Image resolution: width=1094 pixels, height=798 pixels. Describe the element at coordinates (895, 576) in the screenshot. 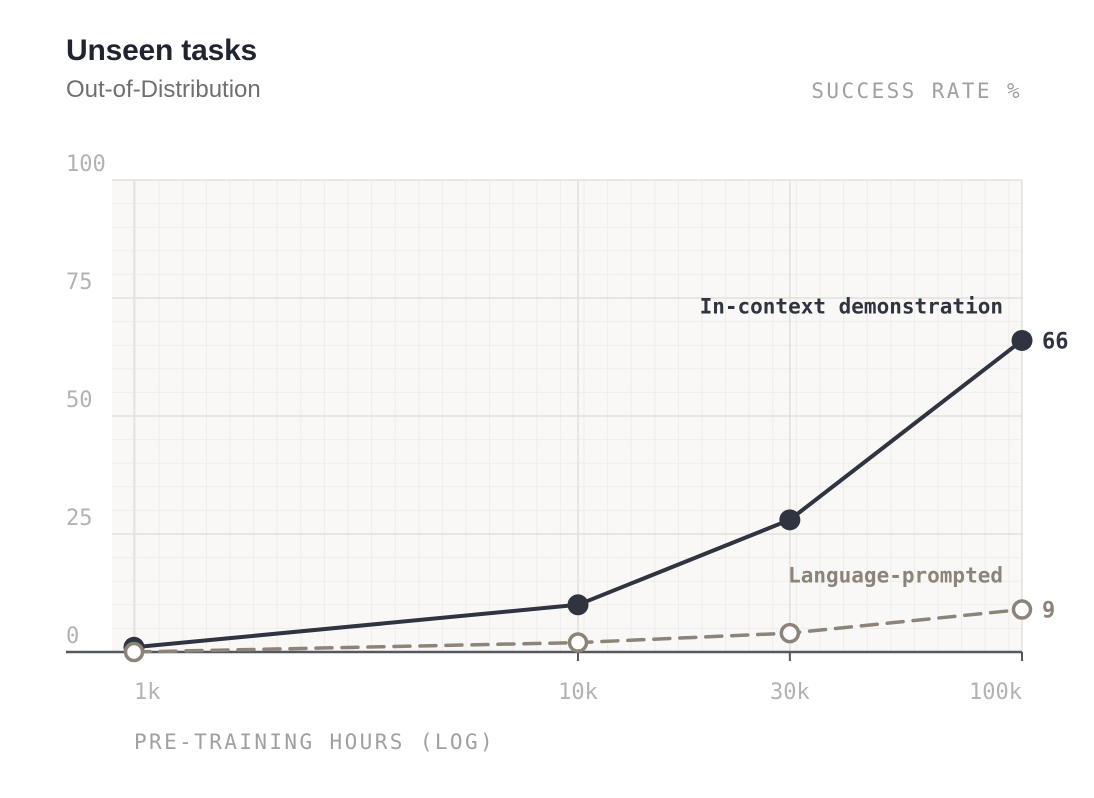

I see `series-name-label: Language-prompted` at that location.